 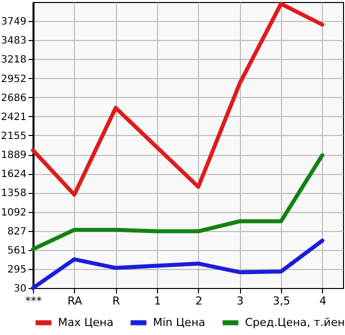 What do you see at coordinates (295, 322) in the screenshot?
I see `legend-label: Сред.Цена, т.йен` at bounding box center [295, 322].